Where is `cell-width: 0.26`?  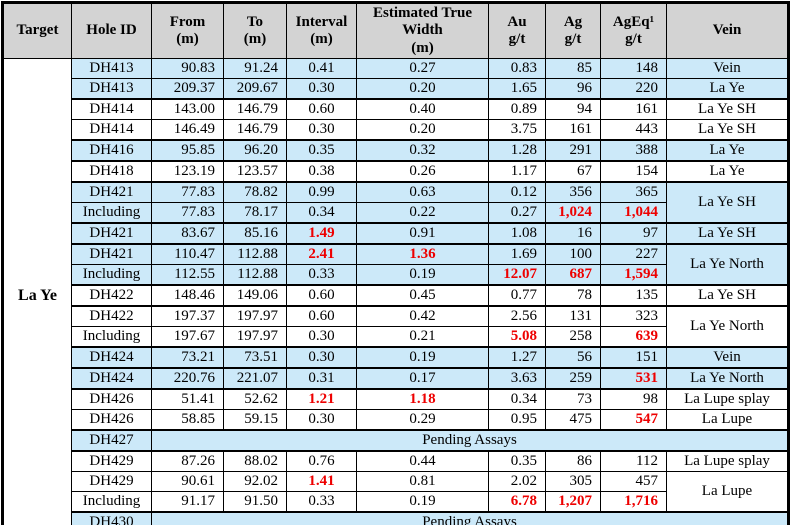 cell-width: 0.26 is located at coordinates (422, 171).